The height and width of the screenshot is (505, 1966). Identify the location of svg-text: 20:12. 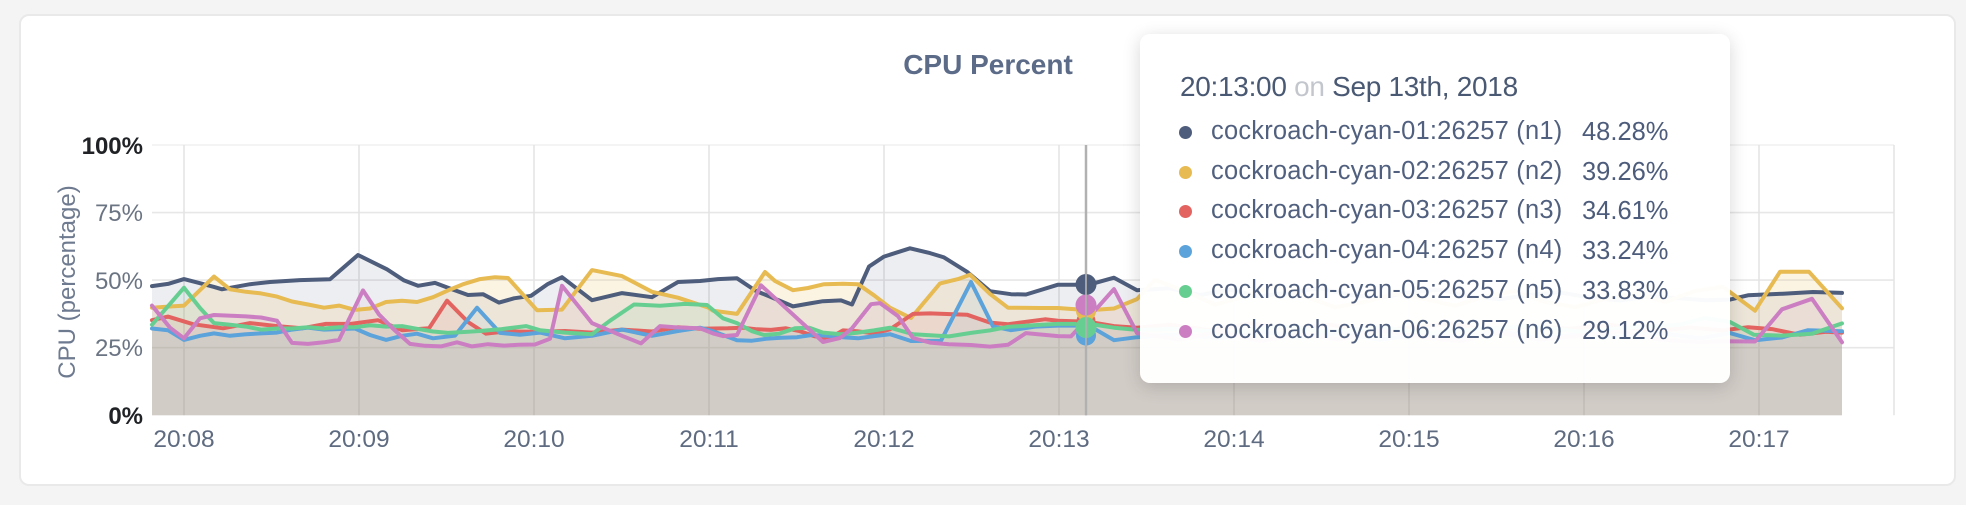
(883, 439).